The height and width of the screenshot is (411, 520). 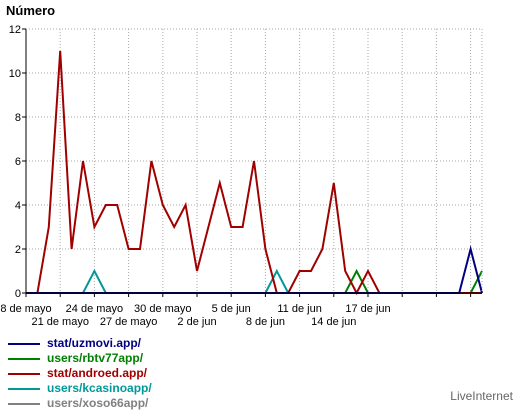 What do you see at coordinates (15, 74) in the screenshot?
I see `y-tick-label: 10` at bounding box center [15, 74].